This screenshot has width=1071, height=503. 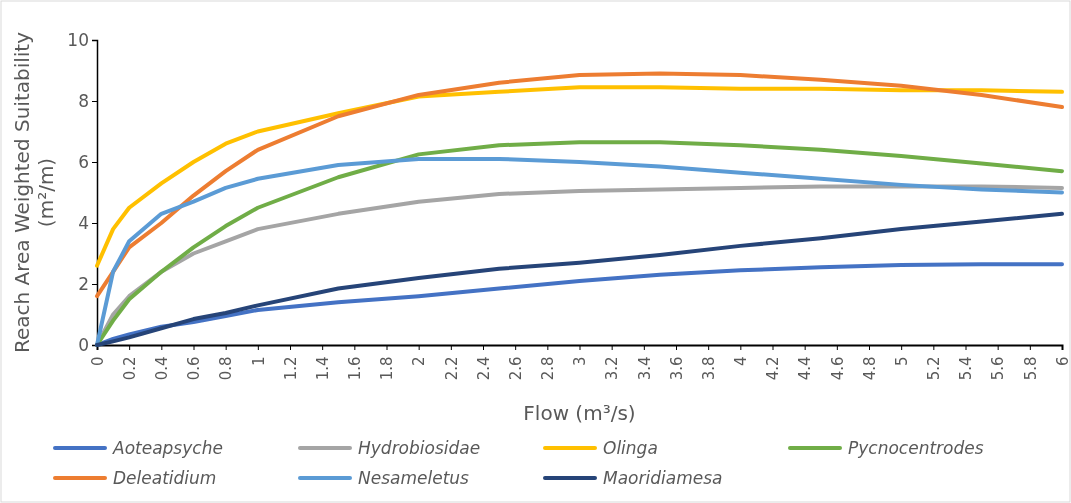 What do you see at coordinates (83, 222) in the screenshot?
I see `y-tick-label: 4` at bounding box center [83, 222].